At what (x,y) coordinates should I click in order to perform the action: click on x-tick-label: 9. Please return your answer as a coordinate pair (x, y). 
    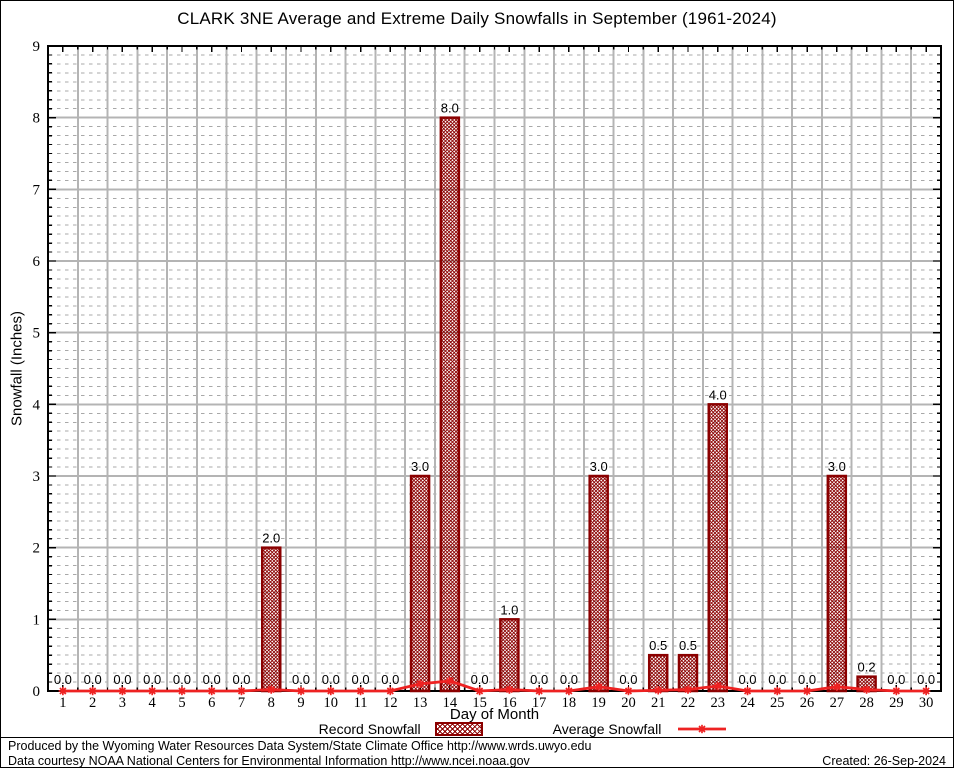
    Looking at the image, I should click on (300, 703).